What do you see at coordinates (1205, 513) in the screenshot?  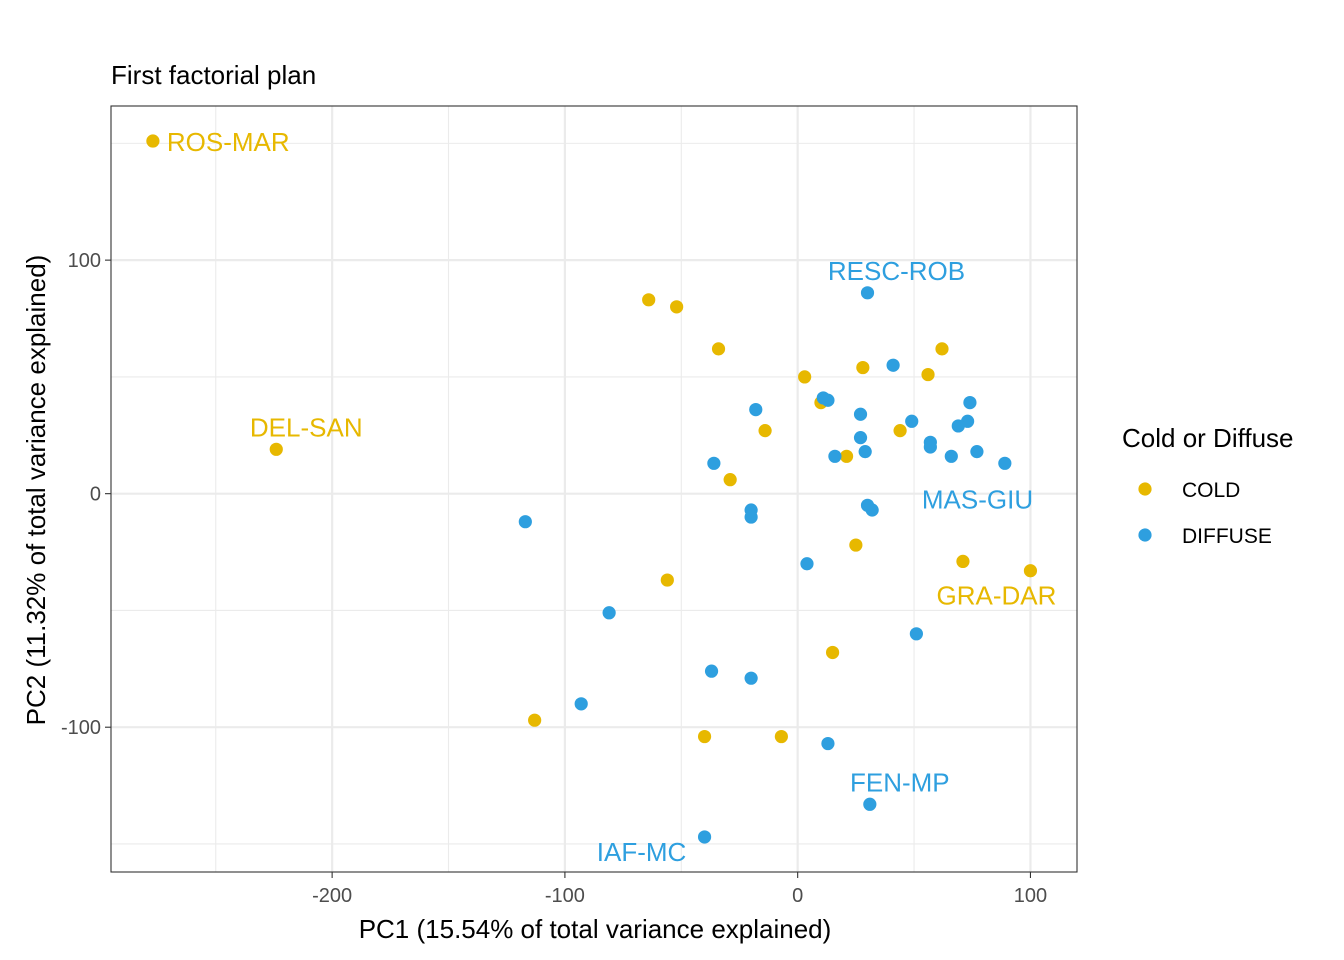 I see `legend-keys: COLD DIFFUSE` at bounding box center [1205, 513].